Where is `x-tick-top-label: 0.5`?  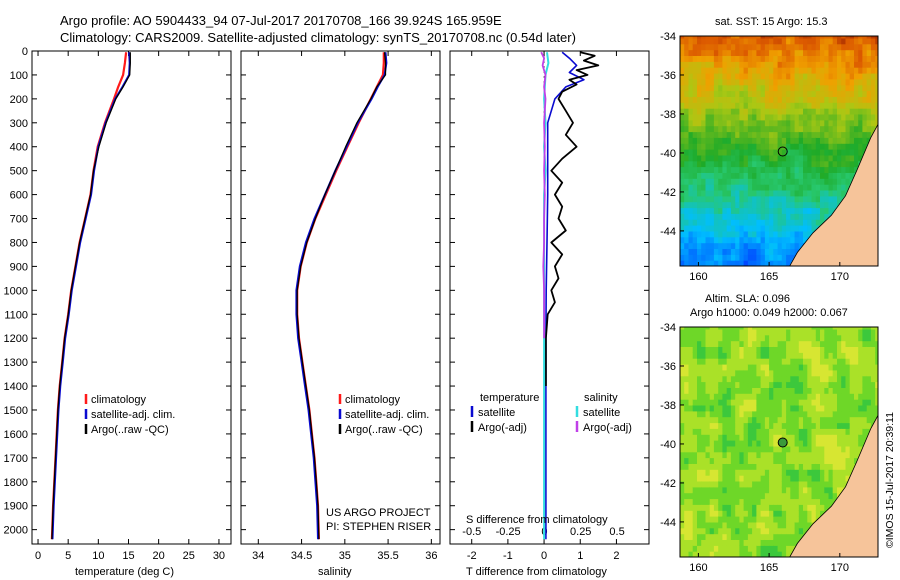
x-tick-top-label: 0.5 is located at coordinates (616, 532).